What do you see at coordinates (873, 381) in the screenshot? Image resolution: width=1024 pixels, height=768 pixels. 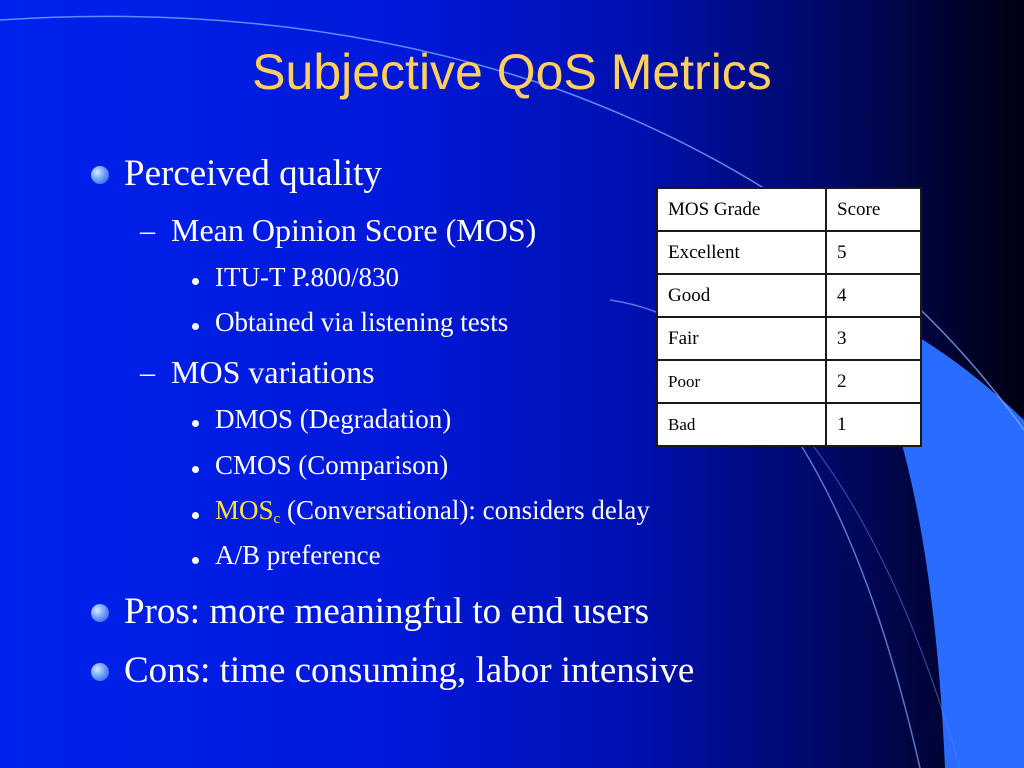 I see `score-cell: 2` at bounding box center [873, 381].